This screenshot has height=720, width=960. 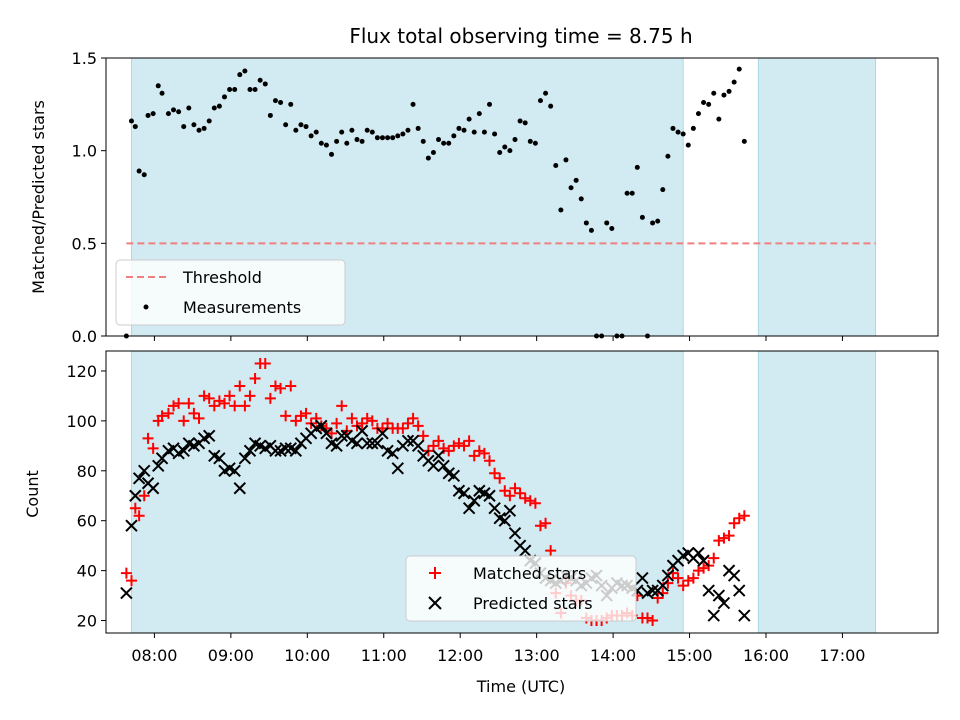 I want to click on matched-stars-legend-marker, so click(x=435, y=573).